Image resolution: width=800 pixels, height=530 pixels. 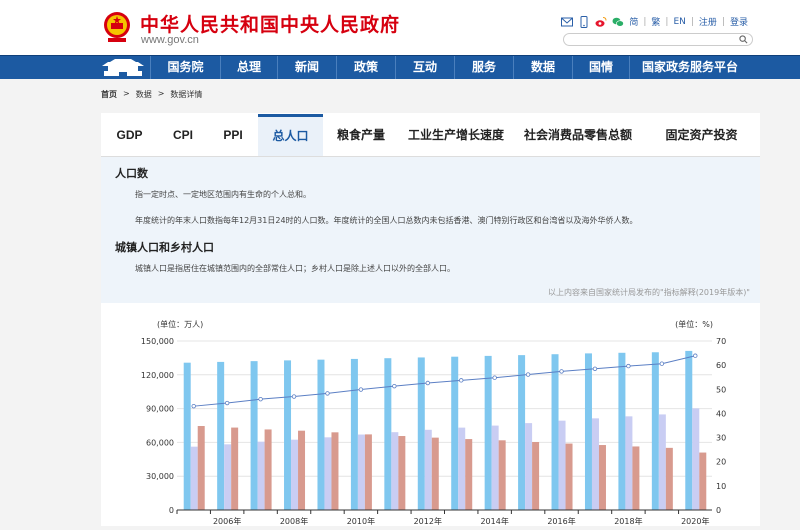 I want to click on lang-traditional-link: 繁, so click(x=656, y=23).